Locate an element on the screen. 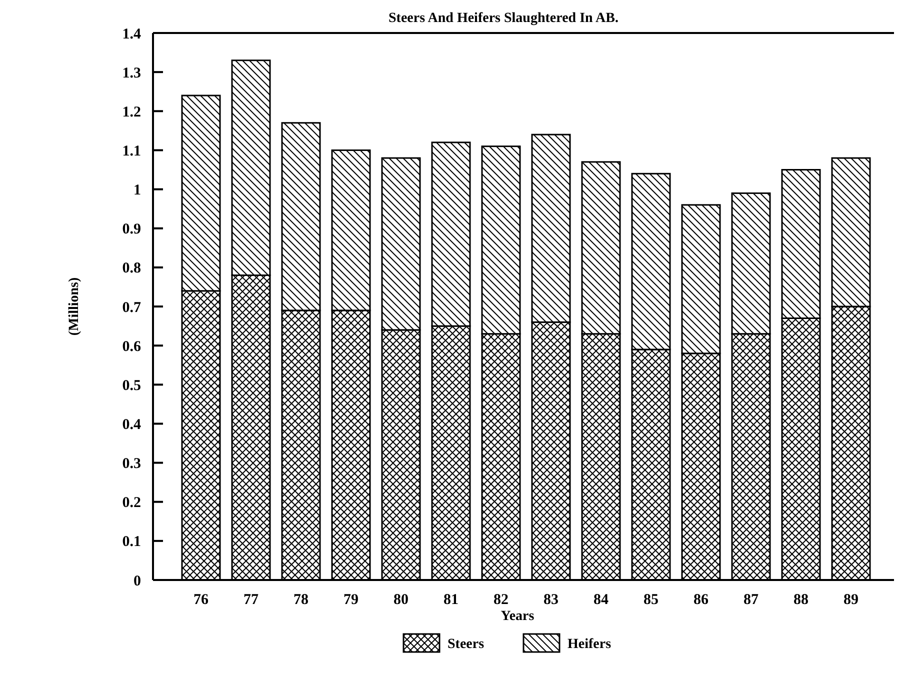  y-tick-label: 0.5 is located at coordinates (131, 386).